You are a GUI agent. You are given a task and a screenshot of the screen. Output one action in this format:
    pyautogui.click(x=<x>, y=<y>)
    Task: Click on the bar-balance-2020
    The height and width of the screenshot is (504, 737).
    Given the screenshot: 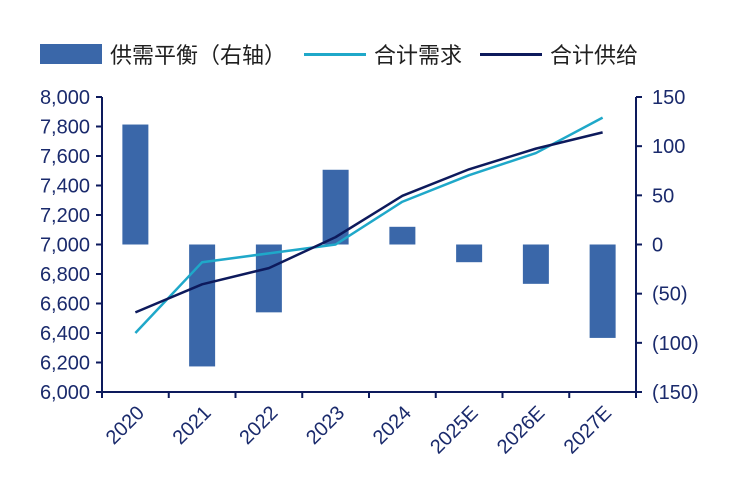 What is the action you would take?
    pyautogui.click(x=135, y=184)
    